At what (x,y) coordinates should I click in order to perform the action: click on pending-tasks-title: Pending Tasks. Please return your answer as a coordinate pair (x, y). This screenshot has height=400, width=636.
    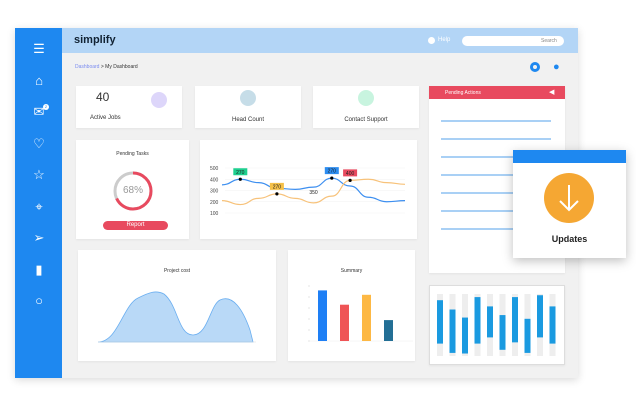
    Looking at the image, I should click on (132, 154).